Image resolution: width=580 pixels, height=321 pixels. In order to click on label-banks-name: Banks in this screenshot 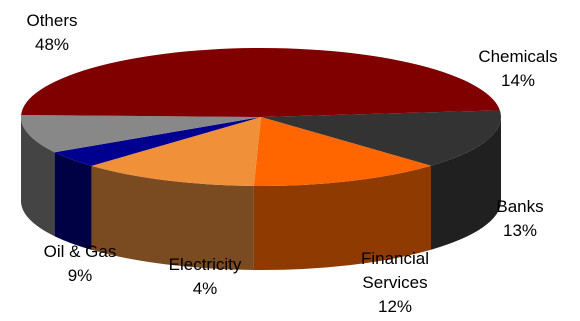, I will do `click(520, 206)`.